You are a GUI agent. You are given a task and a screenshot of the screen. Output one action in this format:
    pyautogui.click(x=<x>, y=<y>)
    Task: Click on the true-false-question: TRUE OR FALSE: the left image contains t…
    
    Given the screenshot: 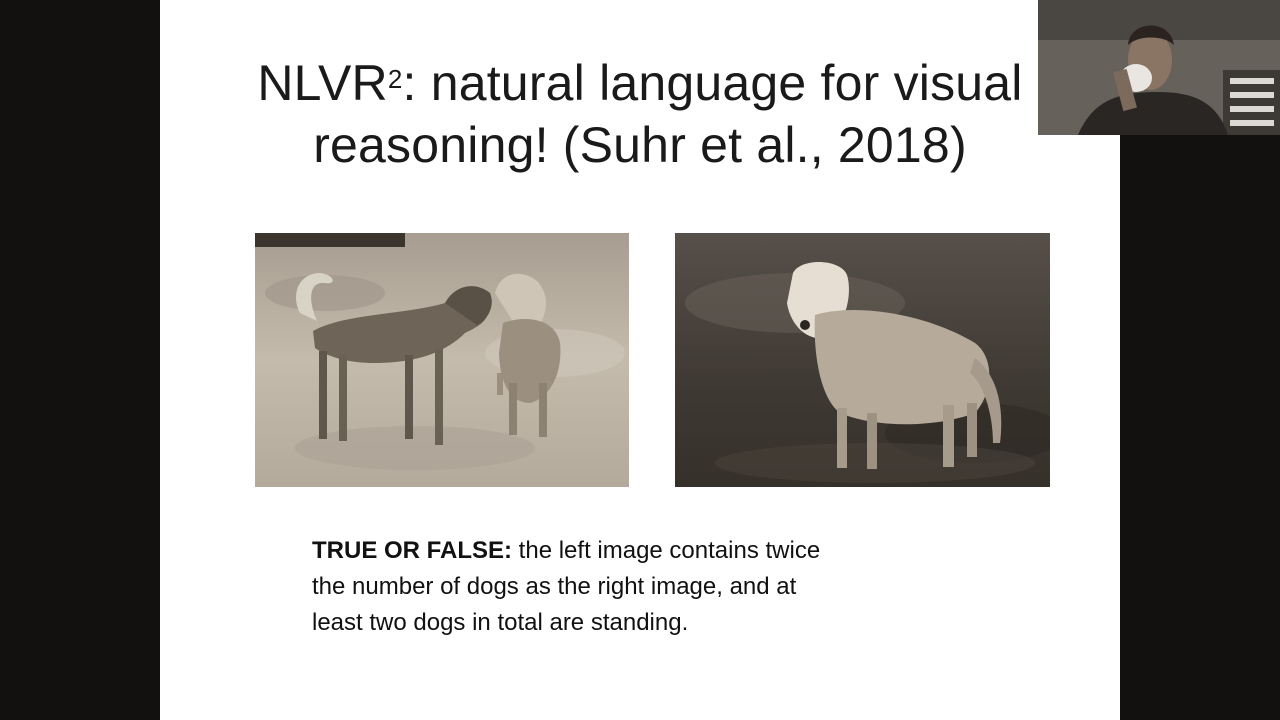 What is the action you would take?
    pyautogui.click(x=642, y=587)
    